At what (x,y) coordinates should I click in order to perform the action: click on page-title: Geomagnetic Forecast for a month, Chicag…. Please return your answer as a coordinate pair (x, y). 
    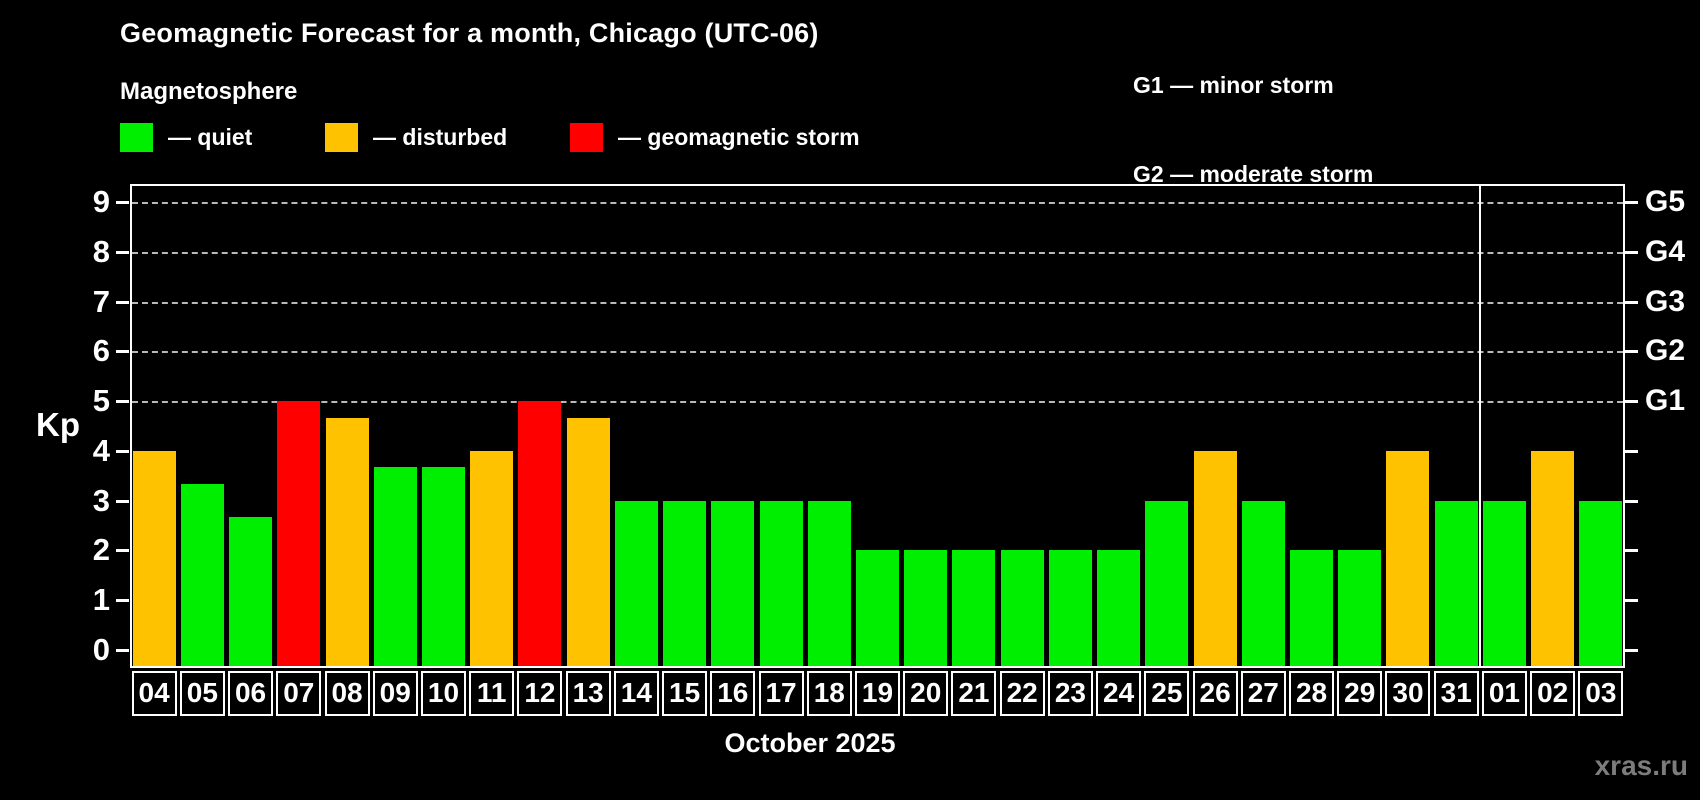
    Looking at the image, I should click on (469, 33).